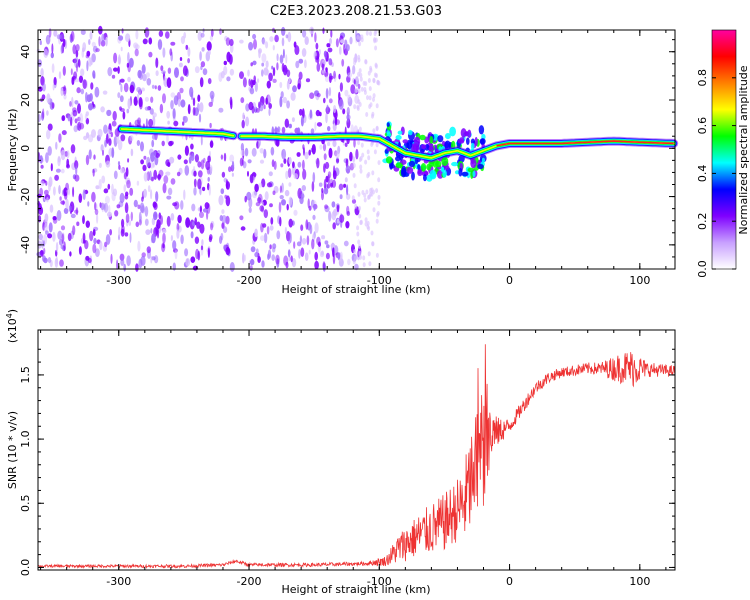  I want to click on colorbar-tick-label: 0.8, so click(702, 78).